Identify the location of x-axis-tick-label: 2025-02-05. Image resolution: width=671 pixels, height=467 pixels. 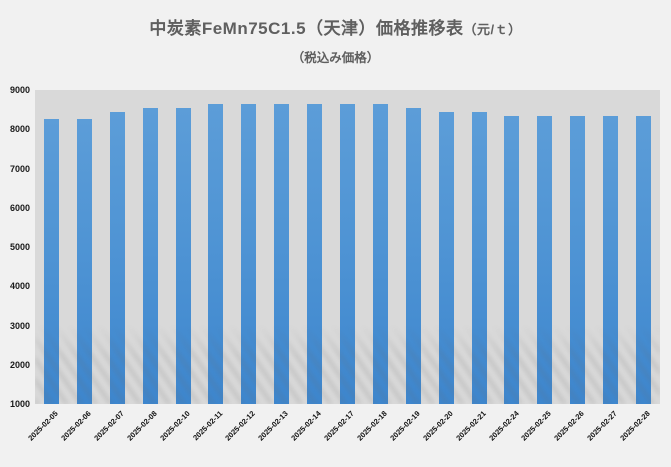
(43, 426).